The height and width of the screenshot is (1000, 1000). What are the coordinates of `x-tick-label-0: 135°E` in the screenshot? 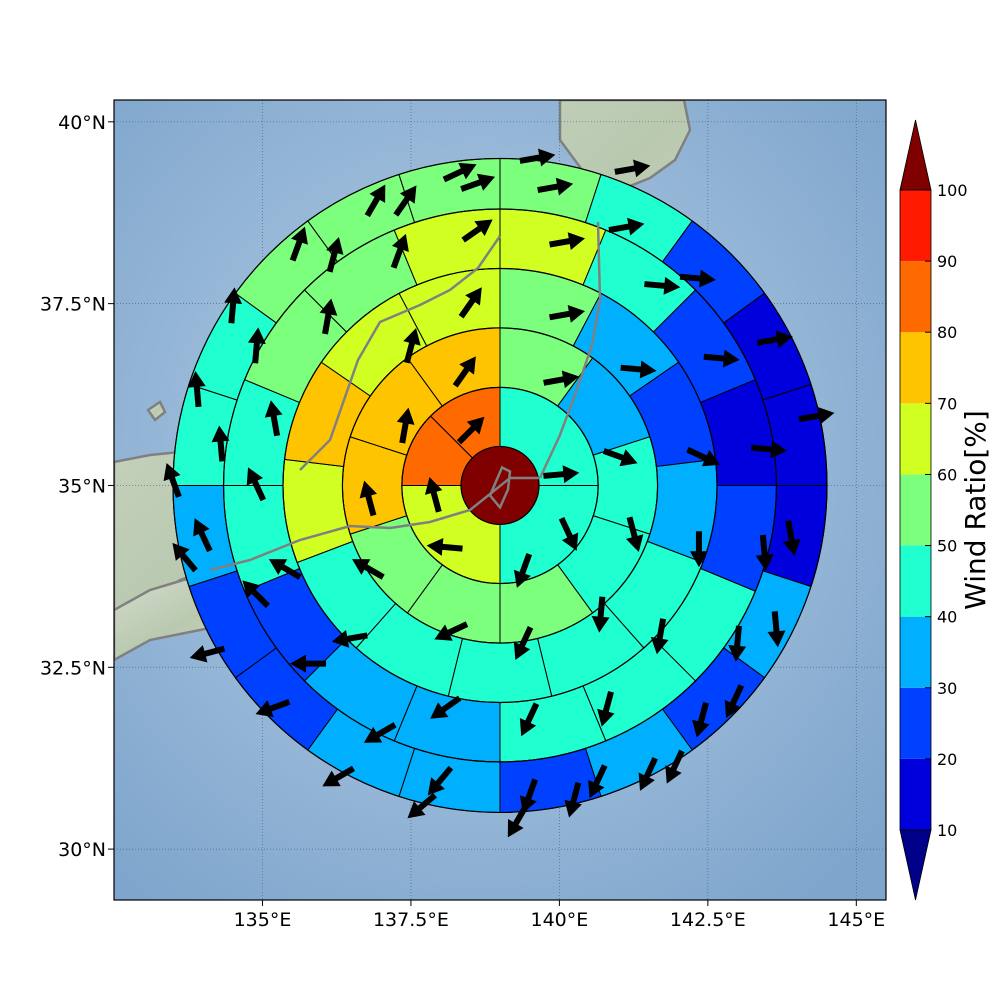 It's located at (263, 920).